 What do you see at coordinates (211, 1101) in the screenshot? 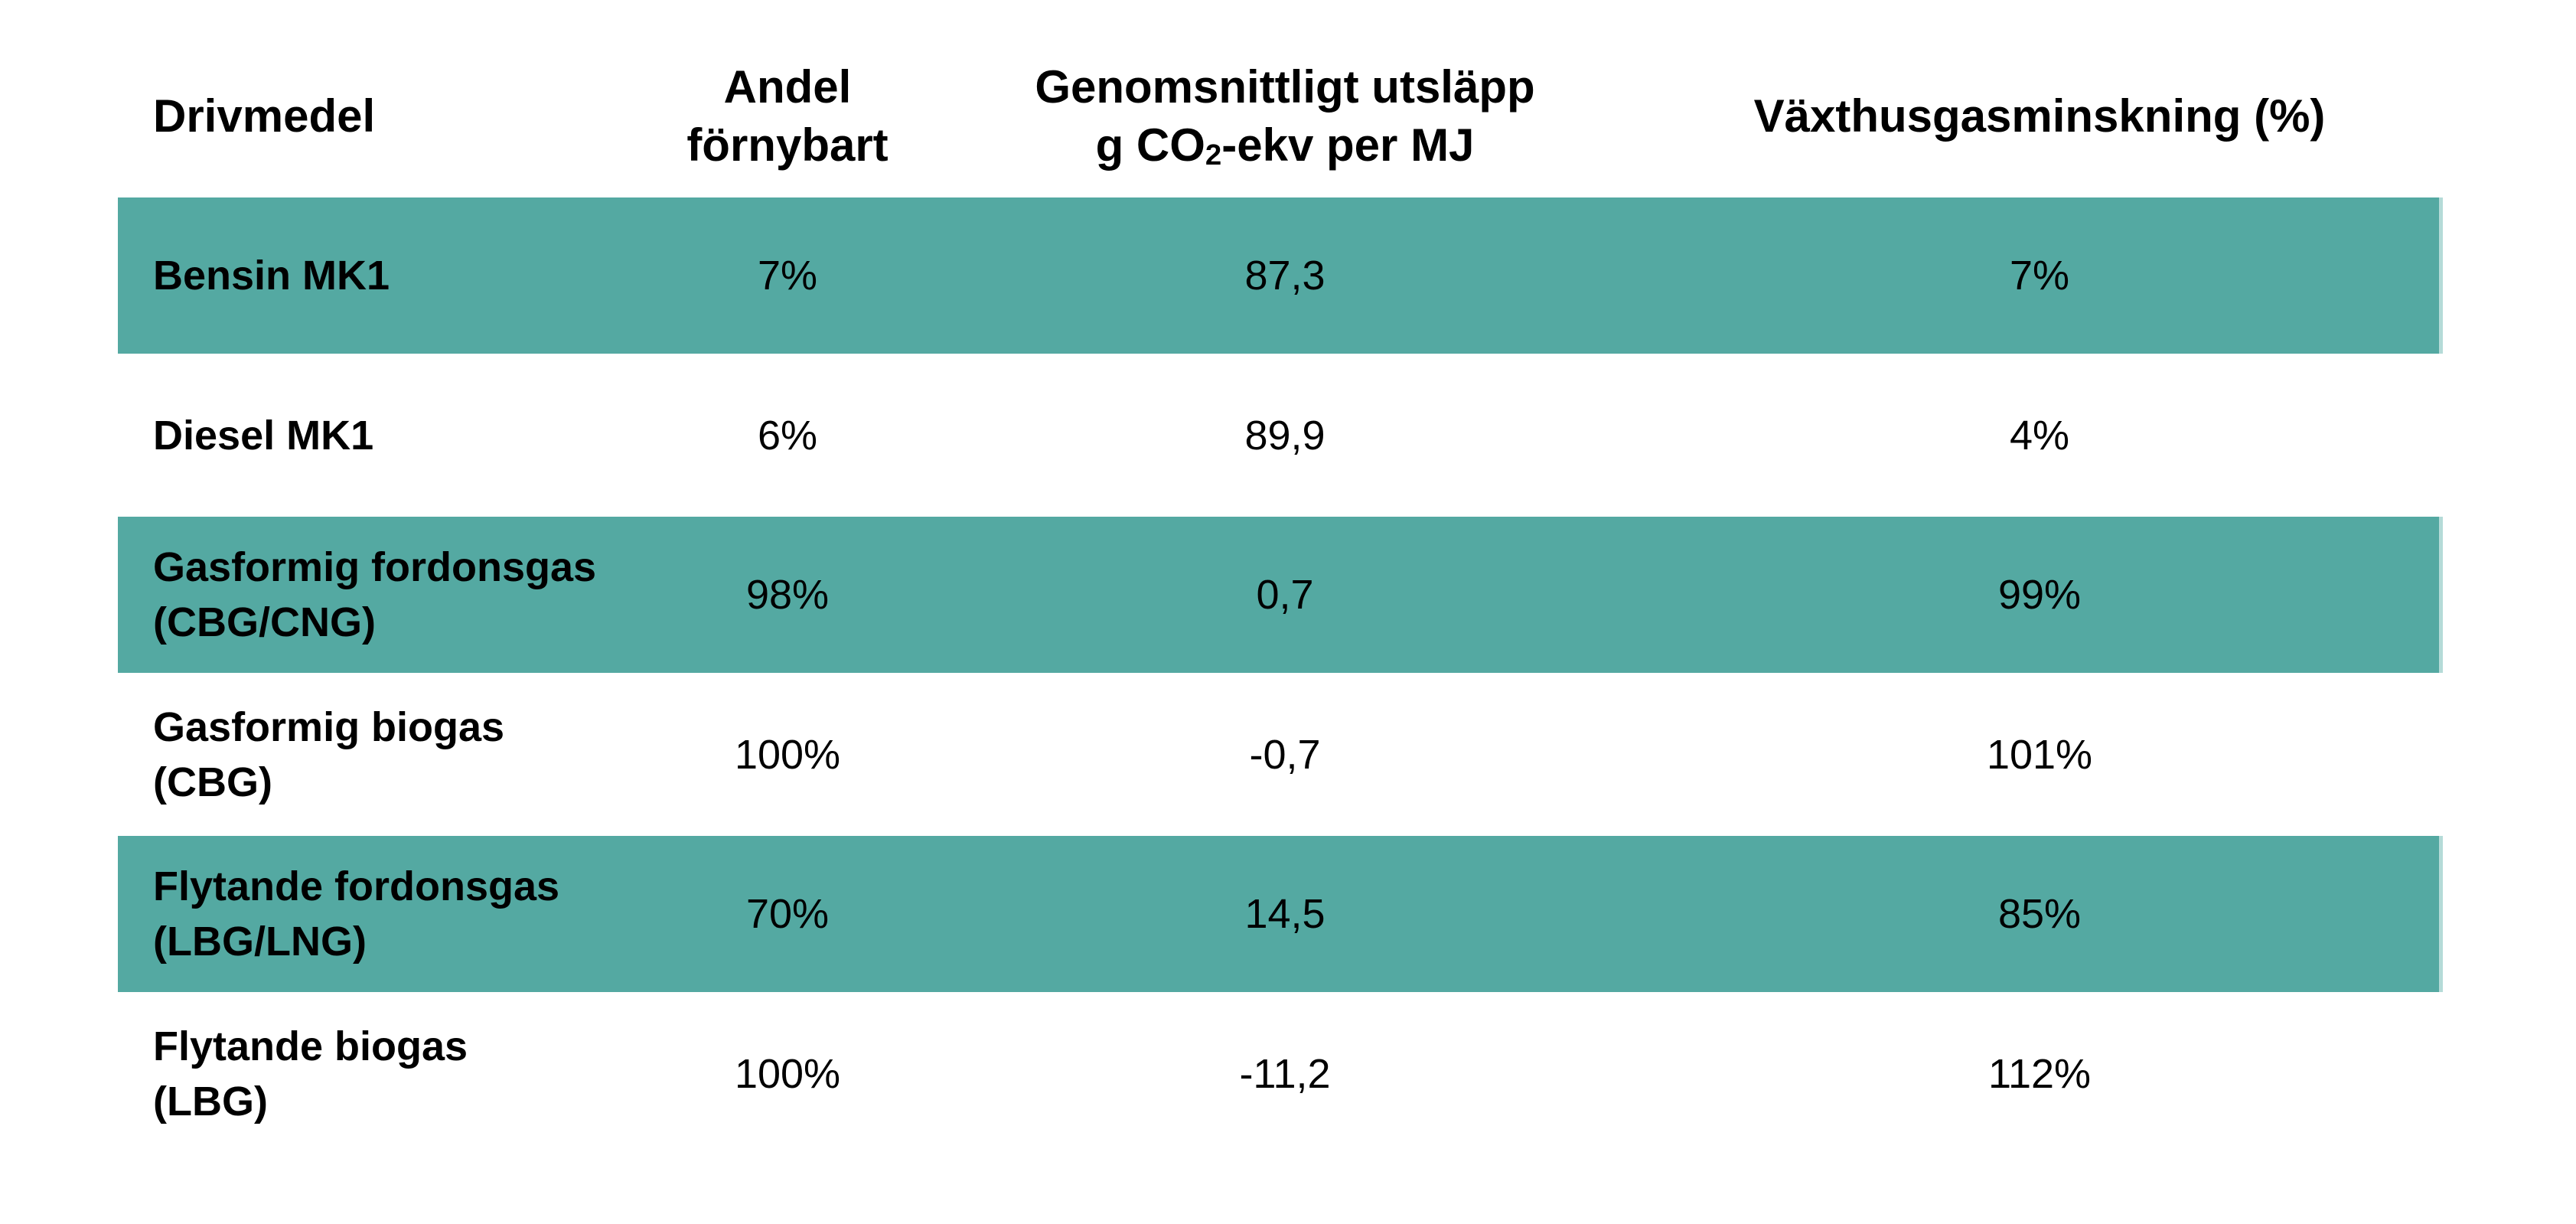
I see `fuel-name-line2: (LBG)` at bounding box center [211, 1101].